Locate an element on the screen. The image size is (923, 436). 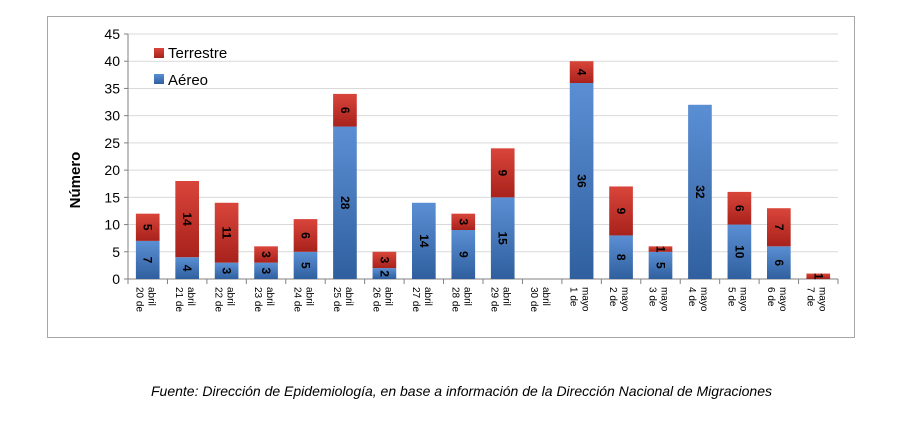
x-category-line: 7 de is located at coordinates (809, 297).